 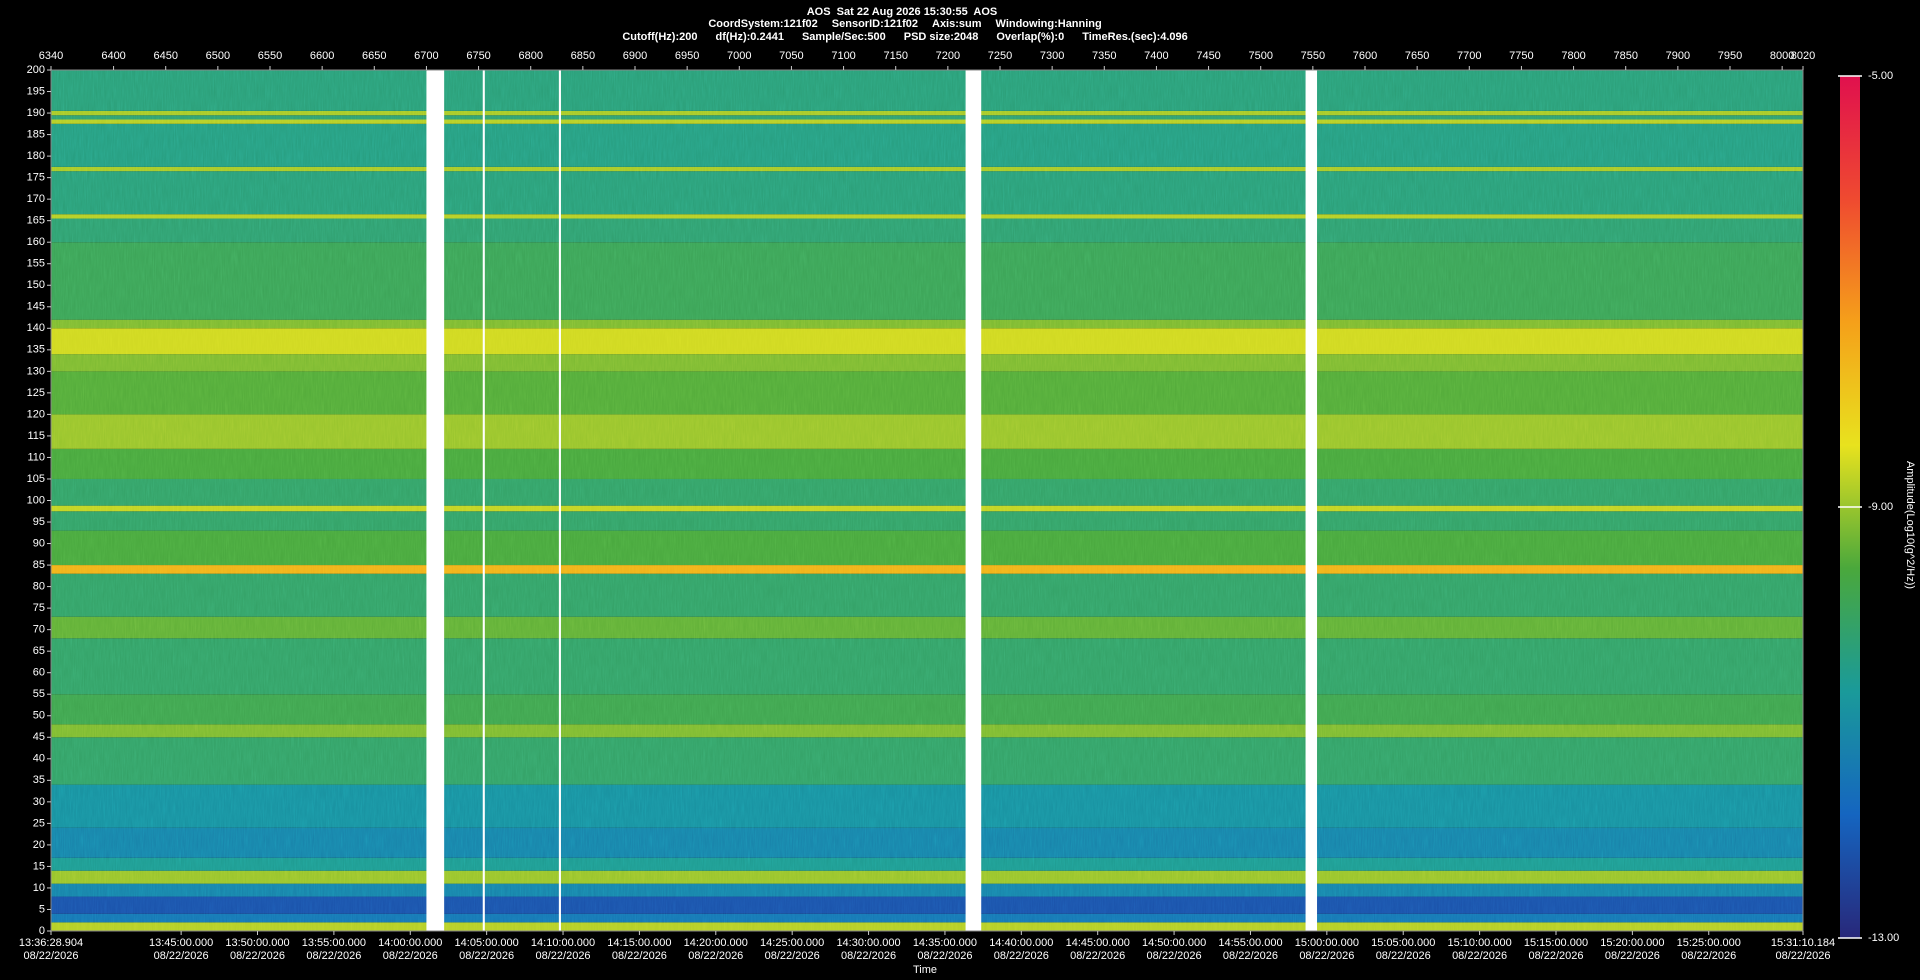 What do you see at coordinates (42, 909) in the screenshot?
I see `y-tick-label: 5` at bounding box center [42, 909].